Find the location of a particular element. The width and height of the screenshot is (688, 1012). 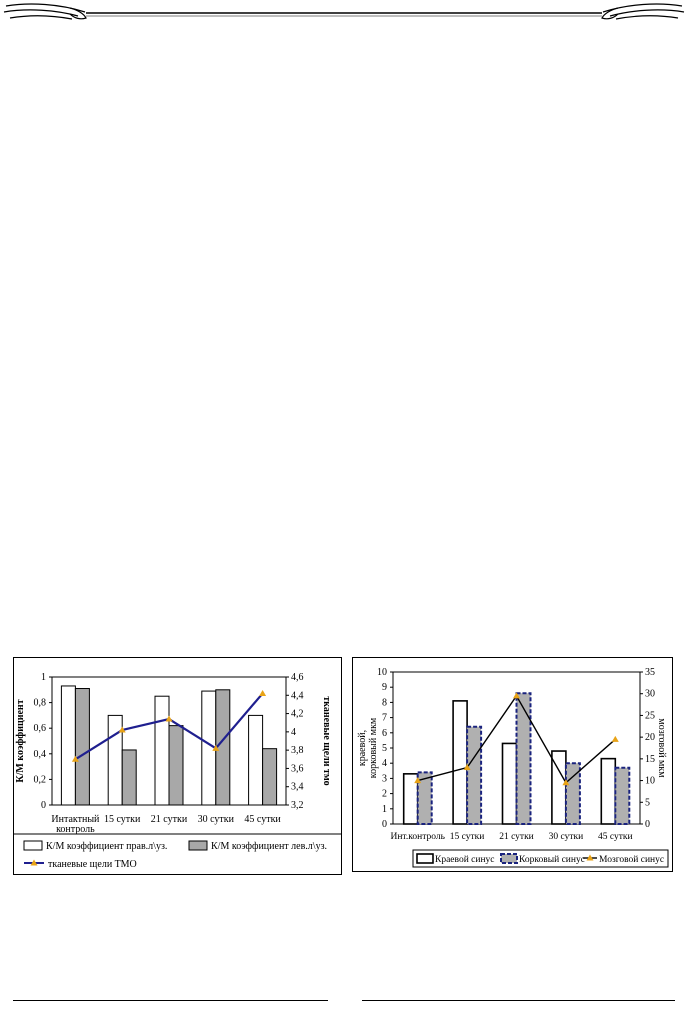

legend-swatch-left-ln is located at coordinates (198, 845).